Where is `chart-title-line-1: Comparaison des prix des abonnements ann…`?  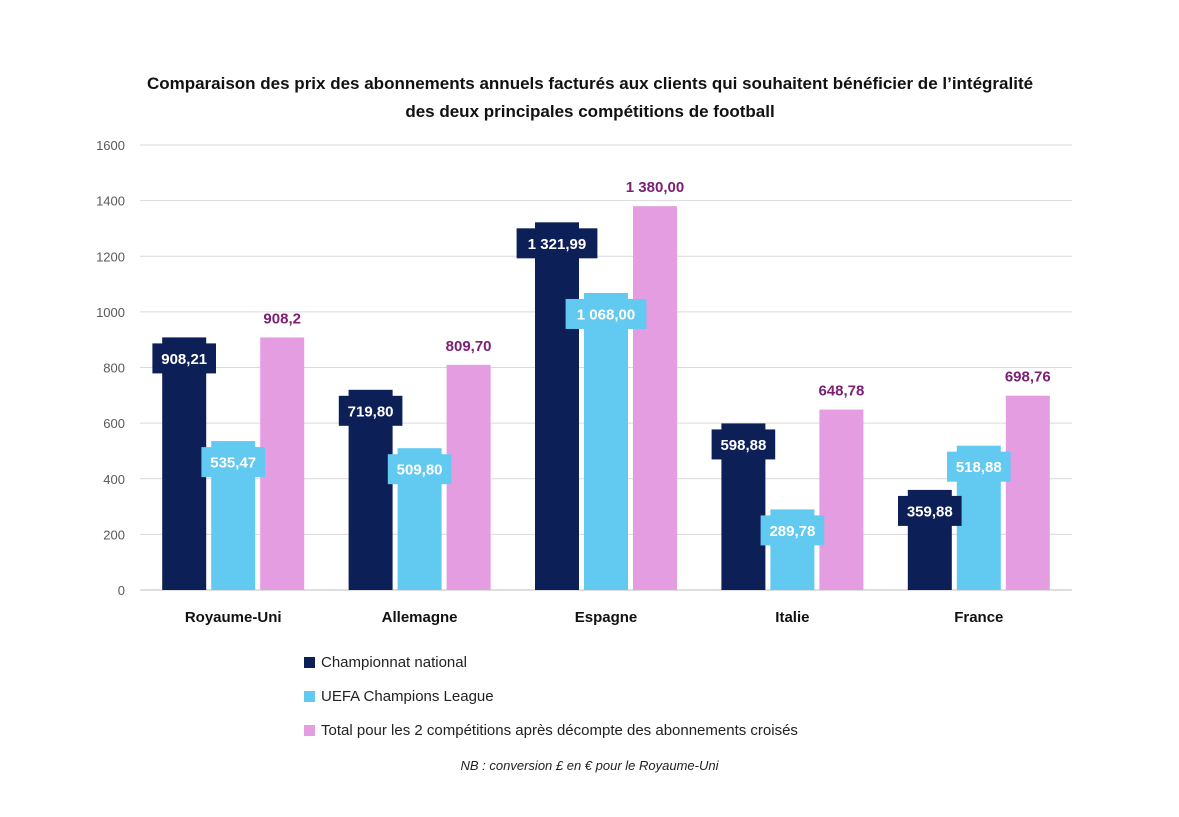
chart-title-line-1: Comparaison des prix des abonnements ann… is located at coordinates (590, 83).